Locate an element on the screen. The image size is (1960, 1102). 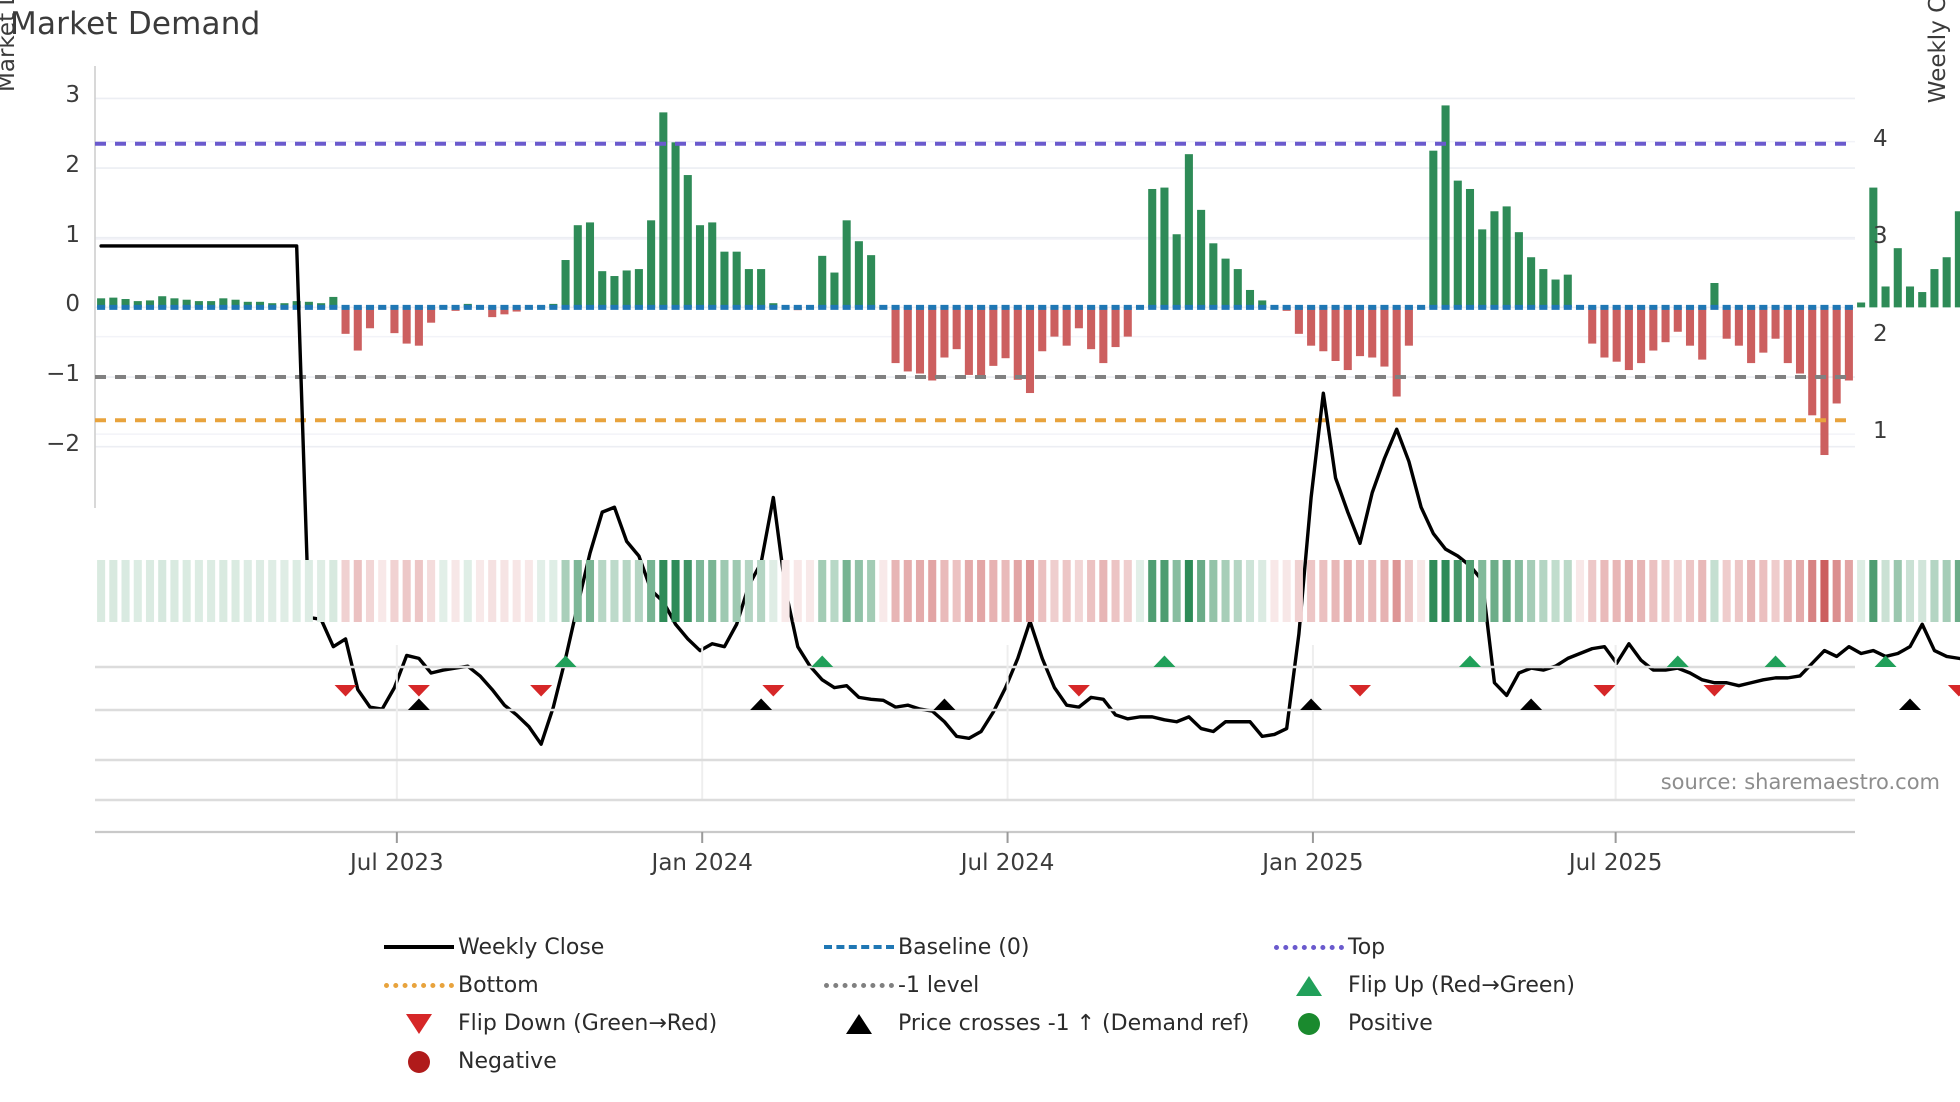
legend-item: Price crosses -1 ↑ (Demand ref) is located at coordinates (1045, 1023).